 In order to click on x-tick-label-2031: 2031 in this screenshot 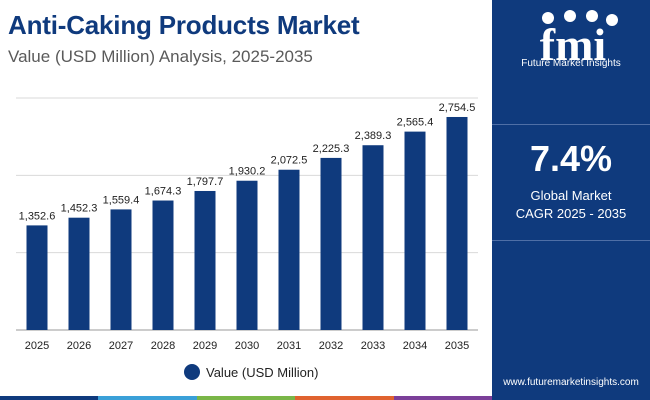, I will do `click(289, 346)`.